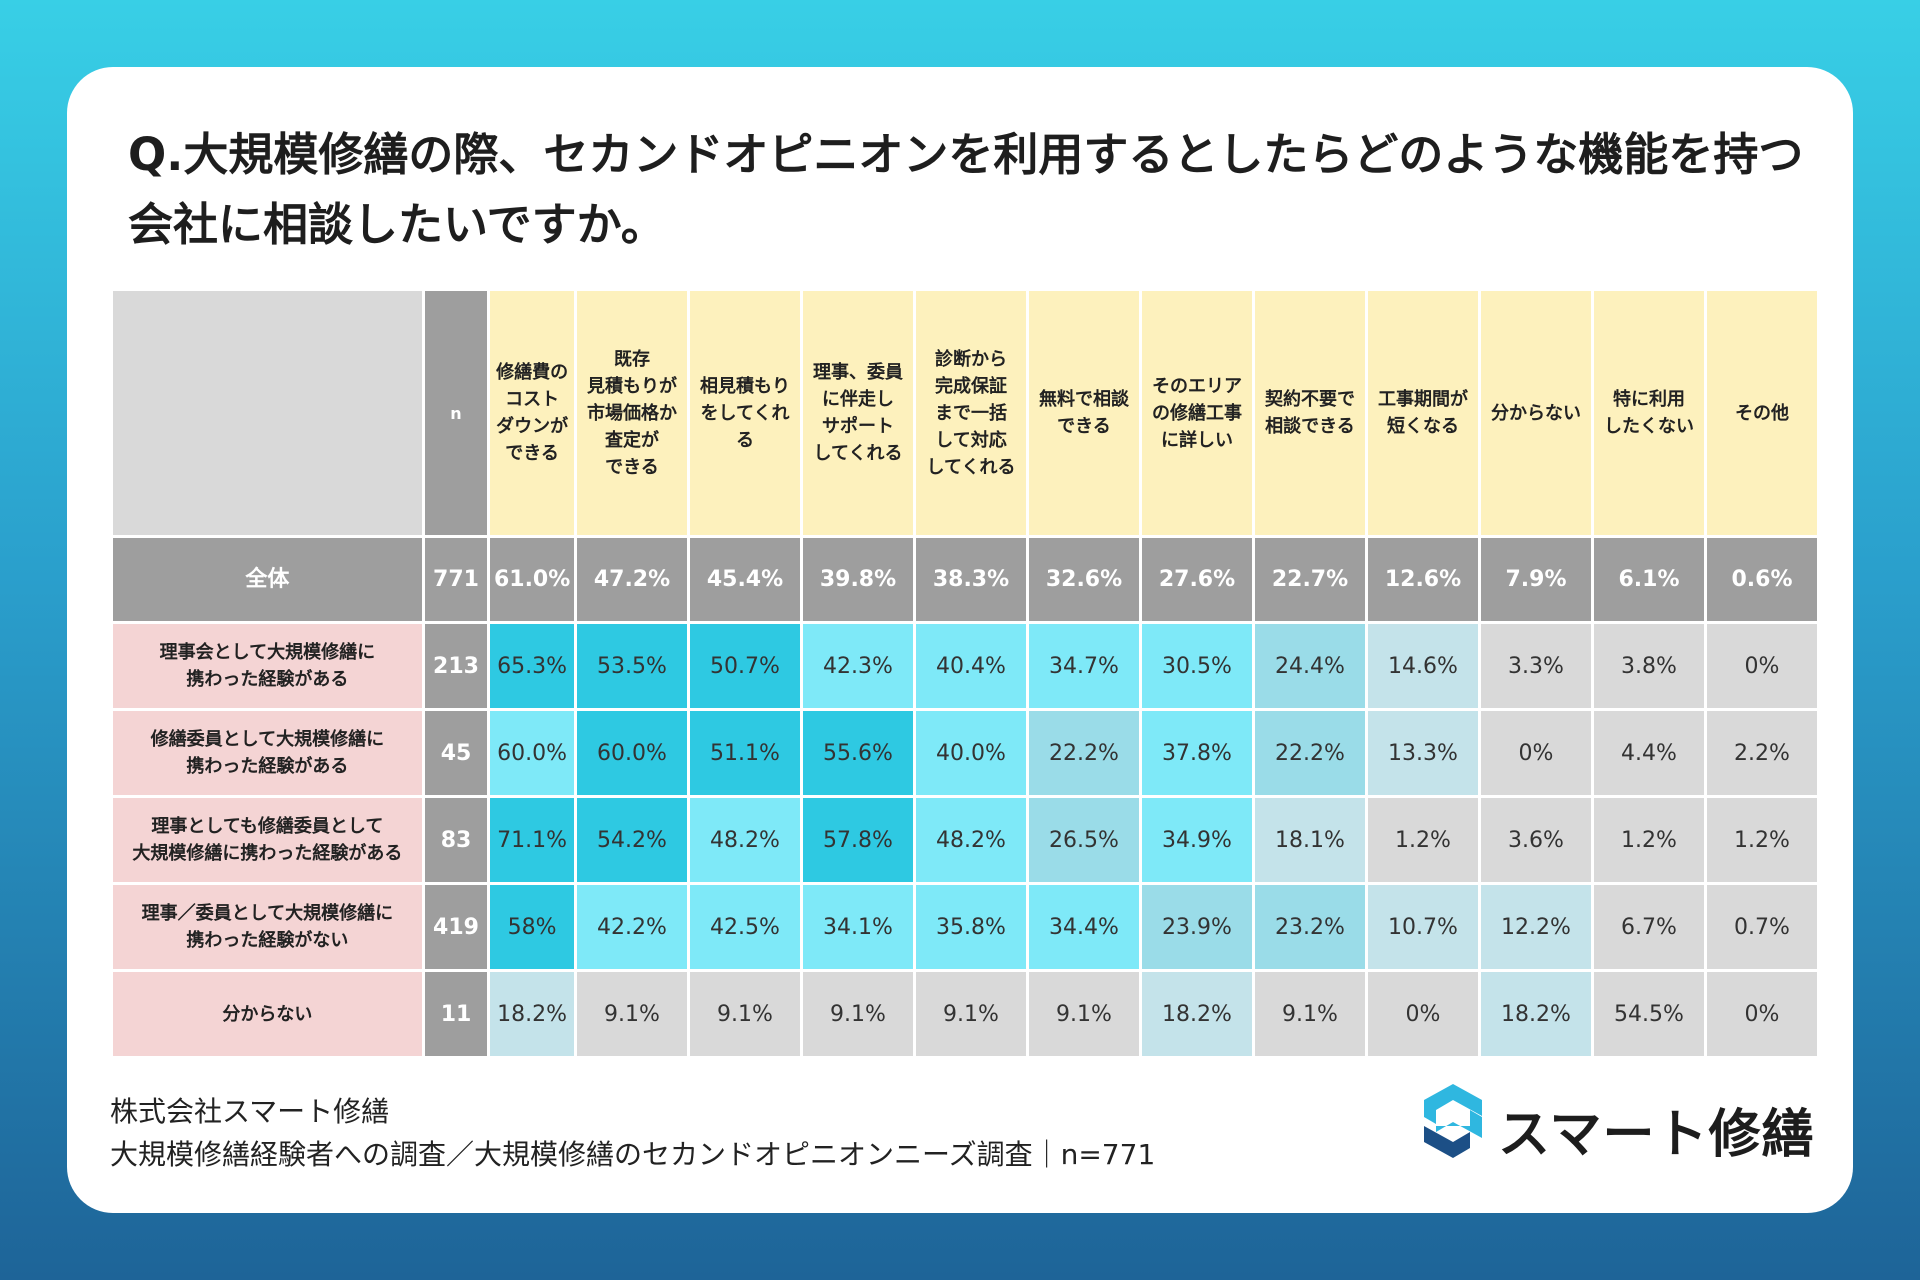  Describe the element at coordinates (1084, 413) in the screenshot. I see `column-header: 無料で相談 できる` at that location.